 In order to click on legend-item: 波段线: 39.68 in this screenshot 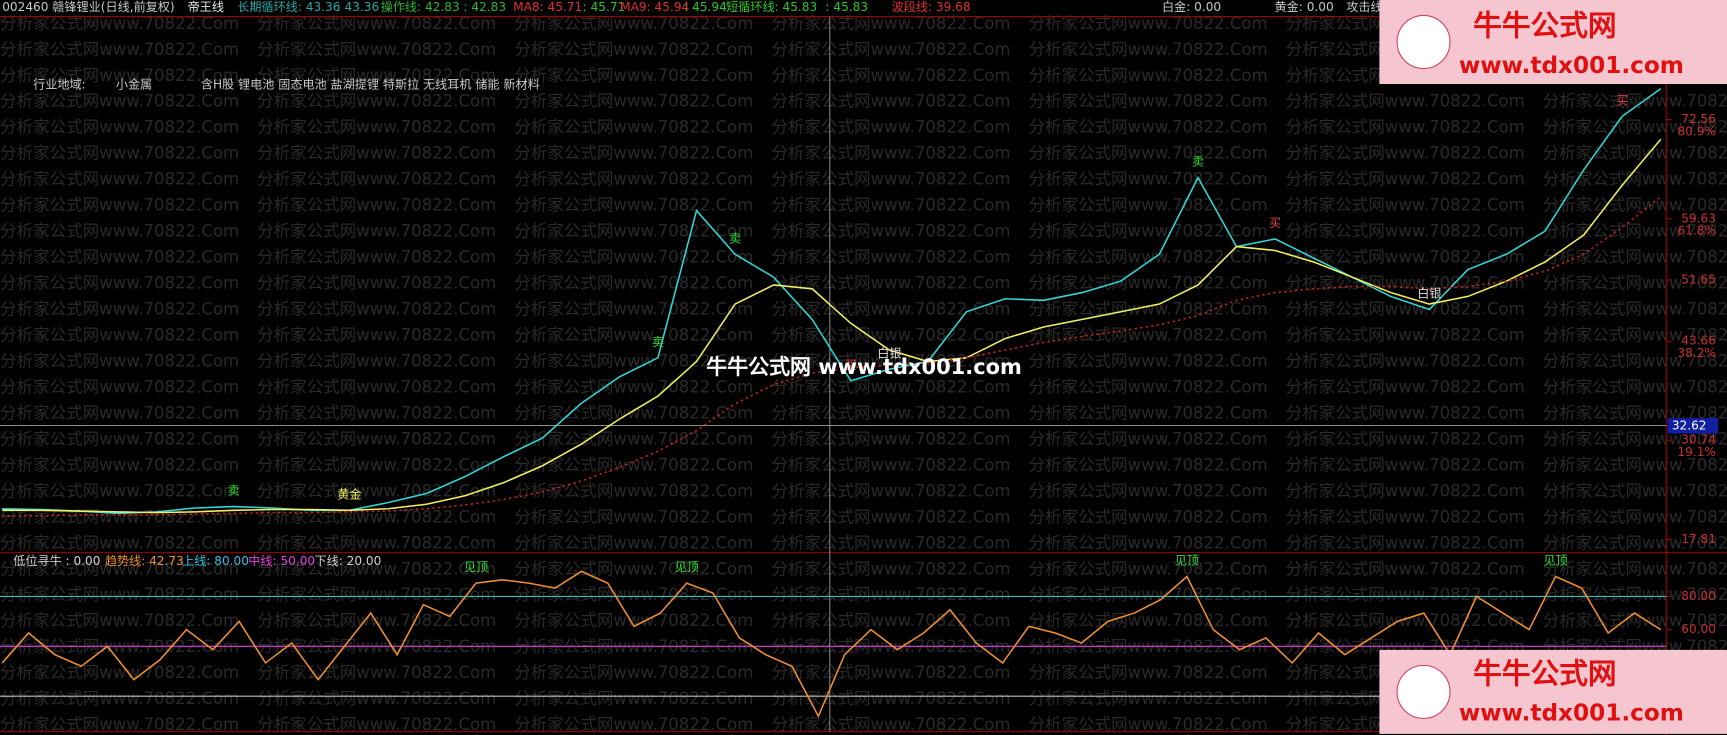, I will do `click(931, 7)`.